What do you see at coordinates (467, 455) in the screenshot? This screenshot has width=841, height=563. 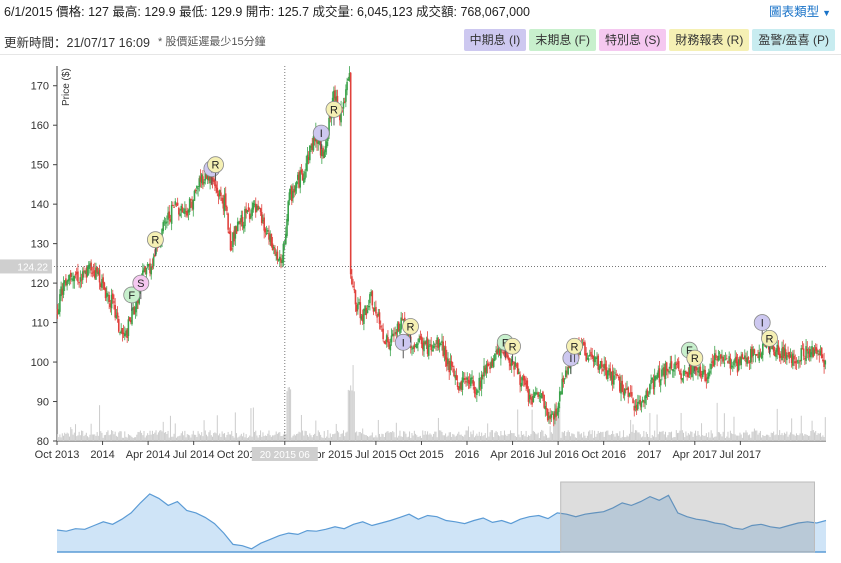 I see `x-tick-label: 2016` at bounding box center [467, 455].